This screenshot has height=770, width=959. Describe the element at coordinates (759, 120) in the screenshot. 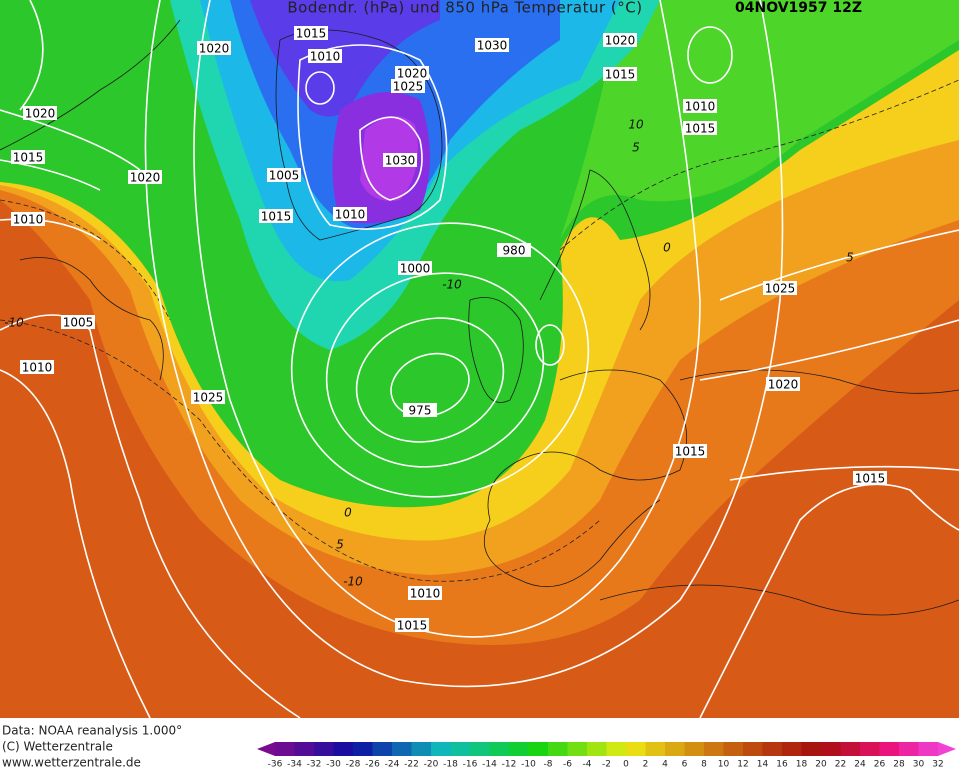

I see `temp-zone` at that location.